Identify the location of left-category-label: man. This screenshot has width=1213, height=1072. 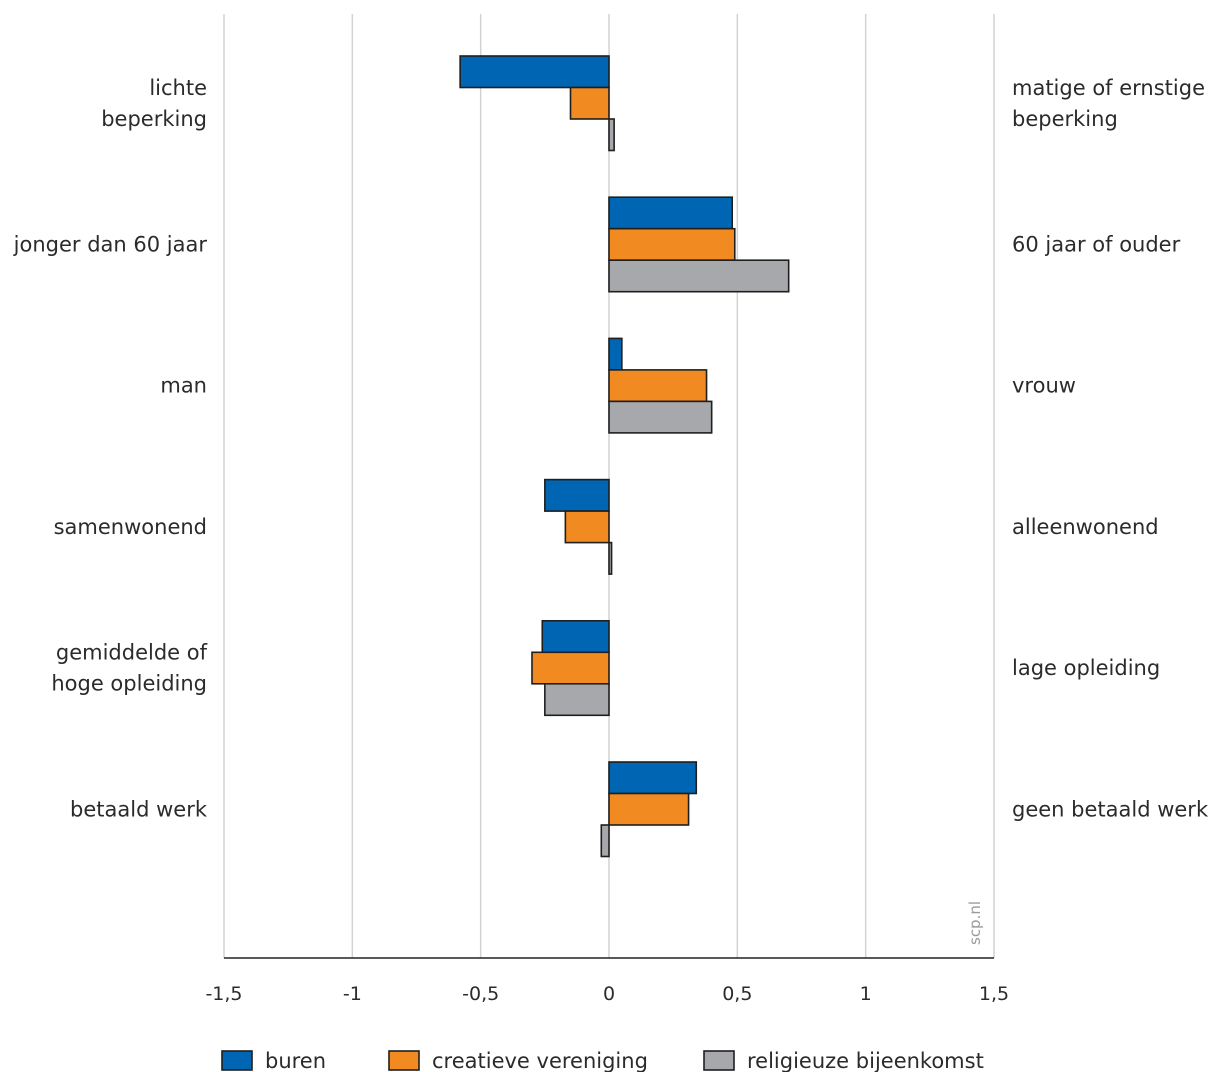
(183, 386).